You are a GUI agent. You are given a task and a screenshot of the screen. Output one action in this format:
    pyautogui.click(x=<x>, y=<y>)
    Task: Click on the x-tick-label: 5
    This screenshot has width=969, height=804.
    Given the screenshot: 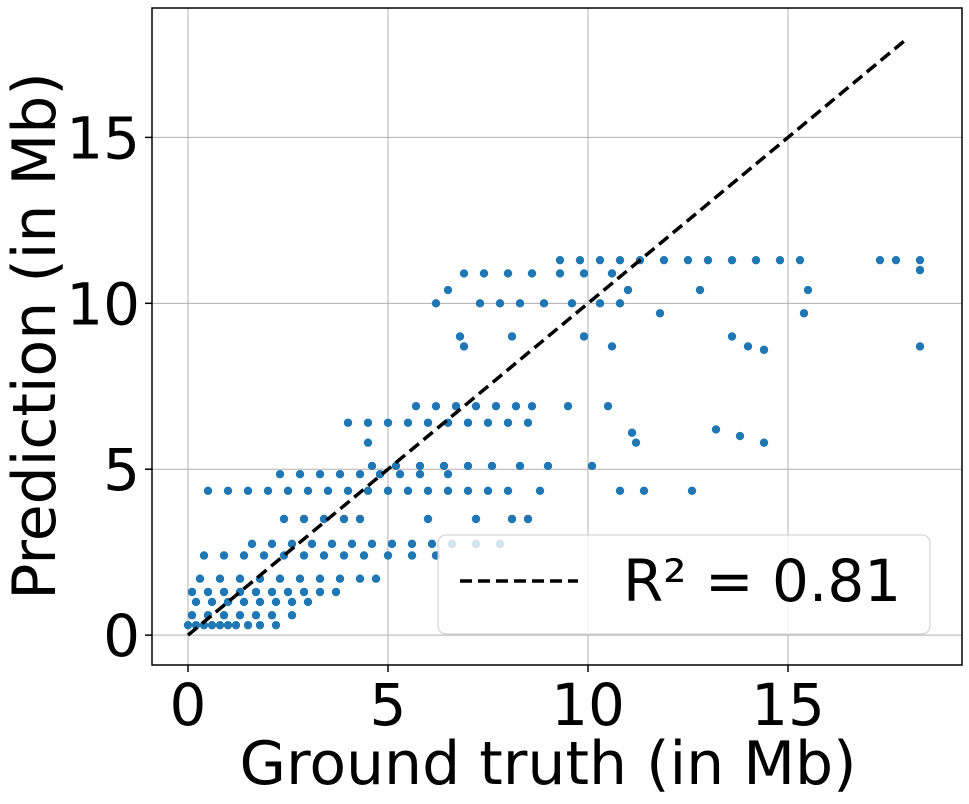 What is the action you would take?
    pyautogui.click(x=388, y=705)
    